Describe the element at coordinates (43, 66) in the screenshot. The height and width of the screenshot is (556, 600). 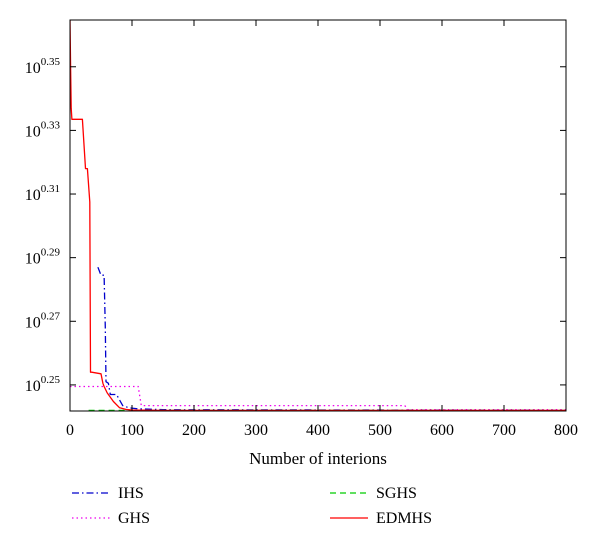
I see `y-tick-label: 100.35` at that location.